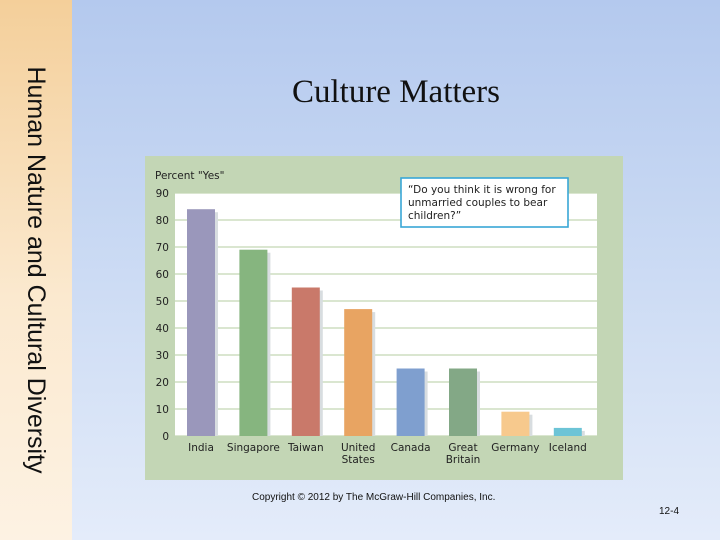 The image size is (720, 540). What do you see at coordinates (162, 275) in the screenshot?
I see `y-tick-label: 60` at bounding box center [162, 275].